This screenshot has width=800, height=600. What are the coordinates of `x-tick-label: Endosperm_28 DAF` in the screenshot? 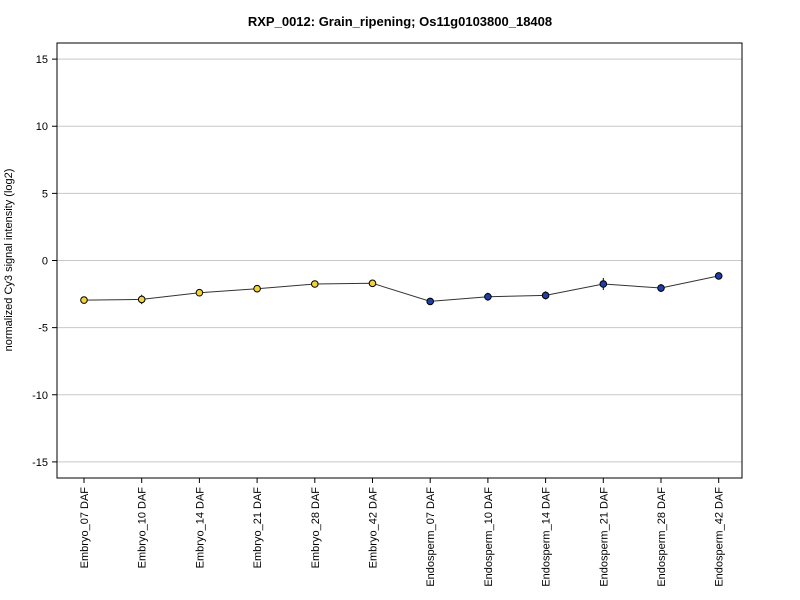 It's located at (662, 537).